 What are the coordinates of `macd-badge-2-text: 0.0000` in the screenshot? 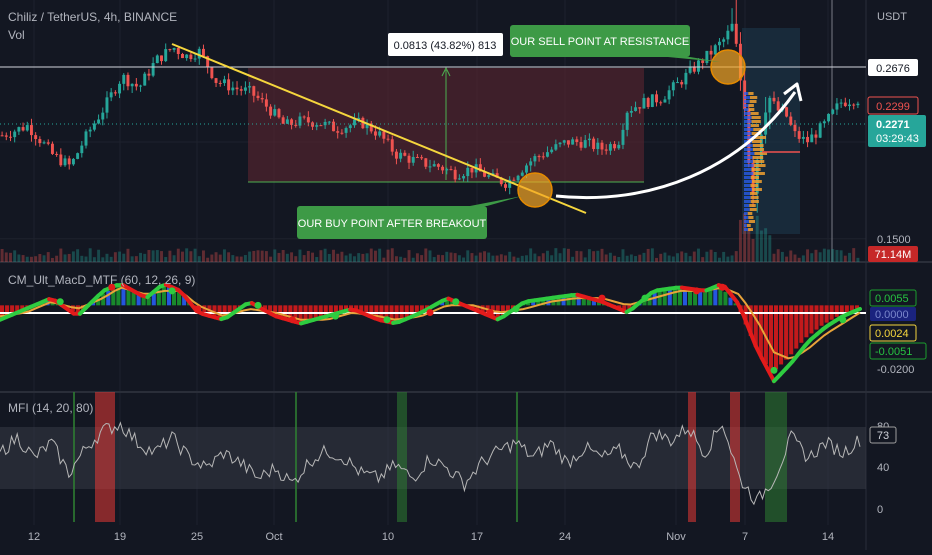 It's located at (892, 315).